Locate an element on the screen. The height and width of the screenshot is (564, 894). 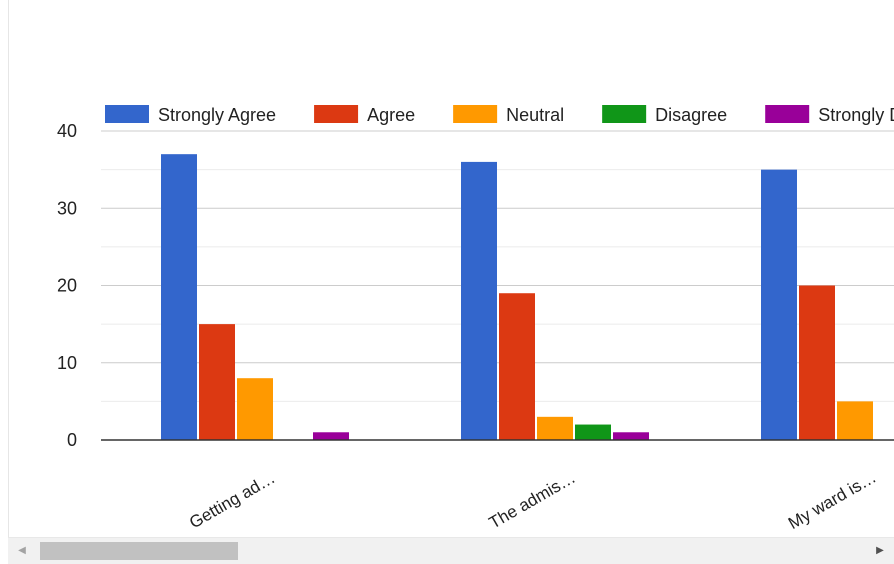
y-tick-label: 40 is located at coordinates (67, 131).